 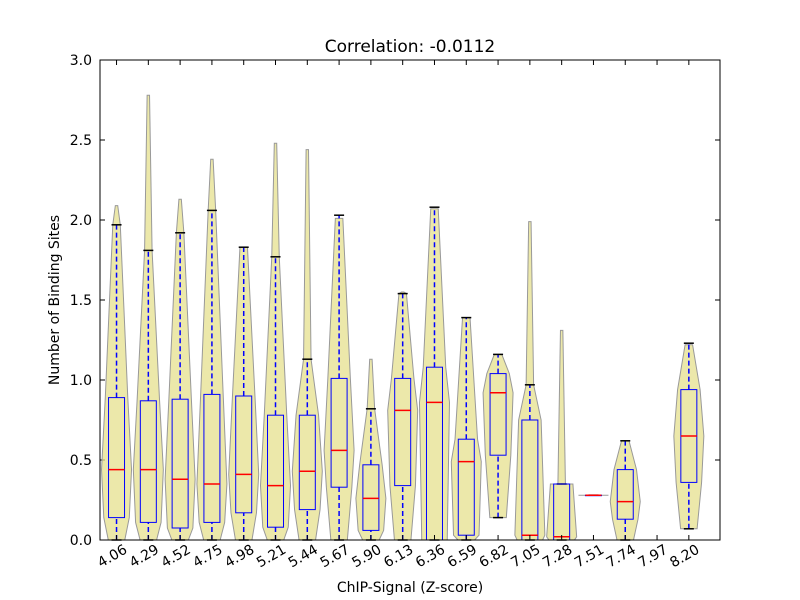 What do you see at coordinates (81, 381) in the screenshot?
I see `y-tick-label: 1.0` at bounding box center [81, 381].